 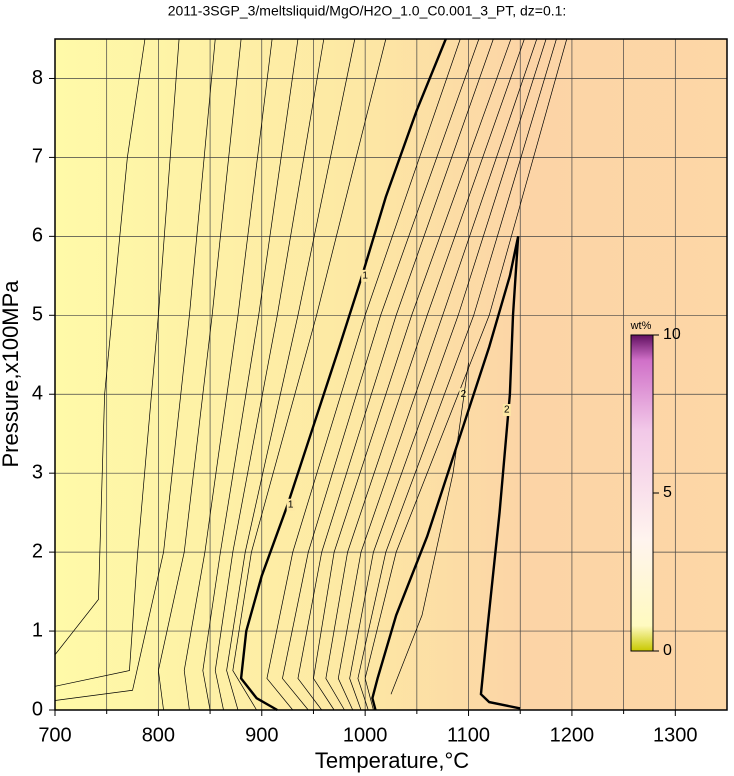 What do you see at coordinates (37, 157) in the screenshot?
I see `y-tick-label: 7` at bounding box center [37, 157].